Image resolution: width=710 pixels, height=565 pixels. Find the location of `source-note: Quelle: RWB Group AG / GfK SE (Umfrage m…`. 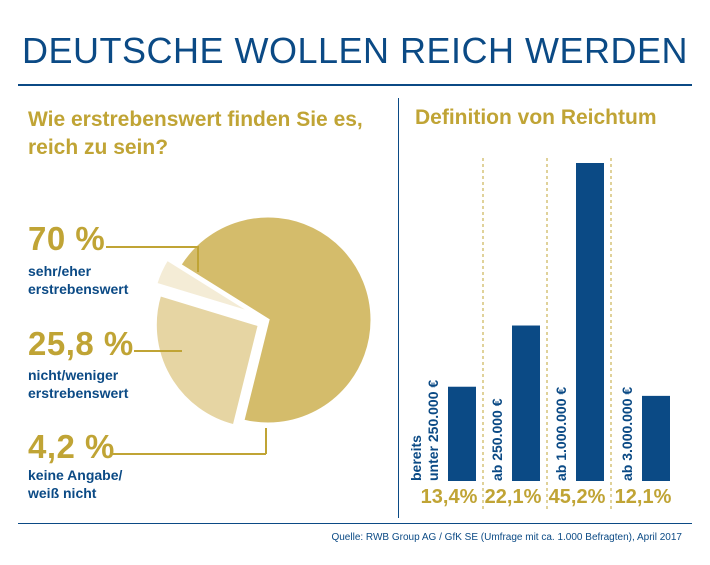

source-note: Quelle: RWB Group AG / GfK SE (Umfrage m… is located at coordinates (506, 537).